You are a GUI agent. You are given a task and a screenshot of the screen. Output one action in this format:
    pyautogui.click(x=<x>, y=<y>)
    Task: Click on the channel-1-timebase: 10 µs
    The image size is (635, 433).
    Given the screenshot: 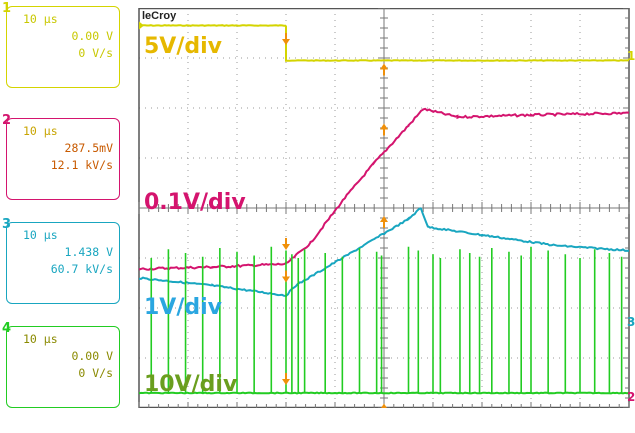 What is the action you would take?
    pyautogui.click(x=40, y=19)
    